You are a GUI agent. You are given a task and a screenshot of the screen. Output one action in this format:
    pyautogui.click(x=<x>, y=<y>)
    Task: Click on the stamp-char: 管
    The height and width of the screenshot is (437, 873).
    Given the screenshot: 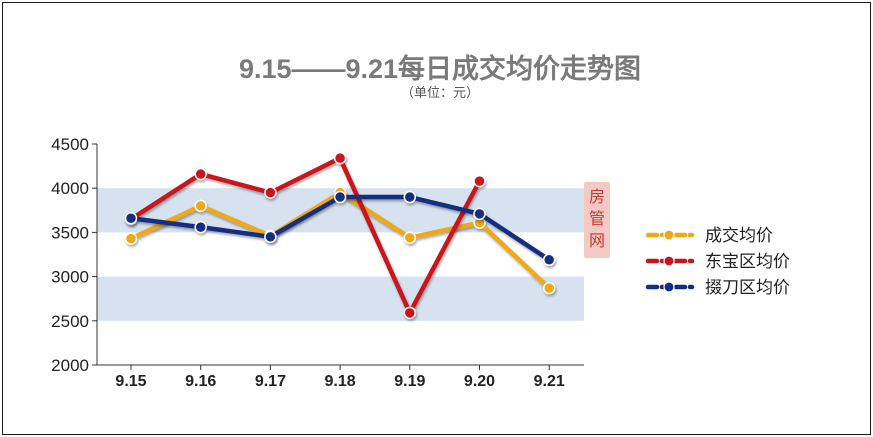 What is the action you would take?
    pyautogui.click(x=597, y=219)
    